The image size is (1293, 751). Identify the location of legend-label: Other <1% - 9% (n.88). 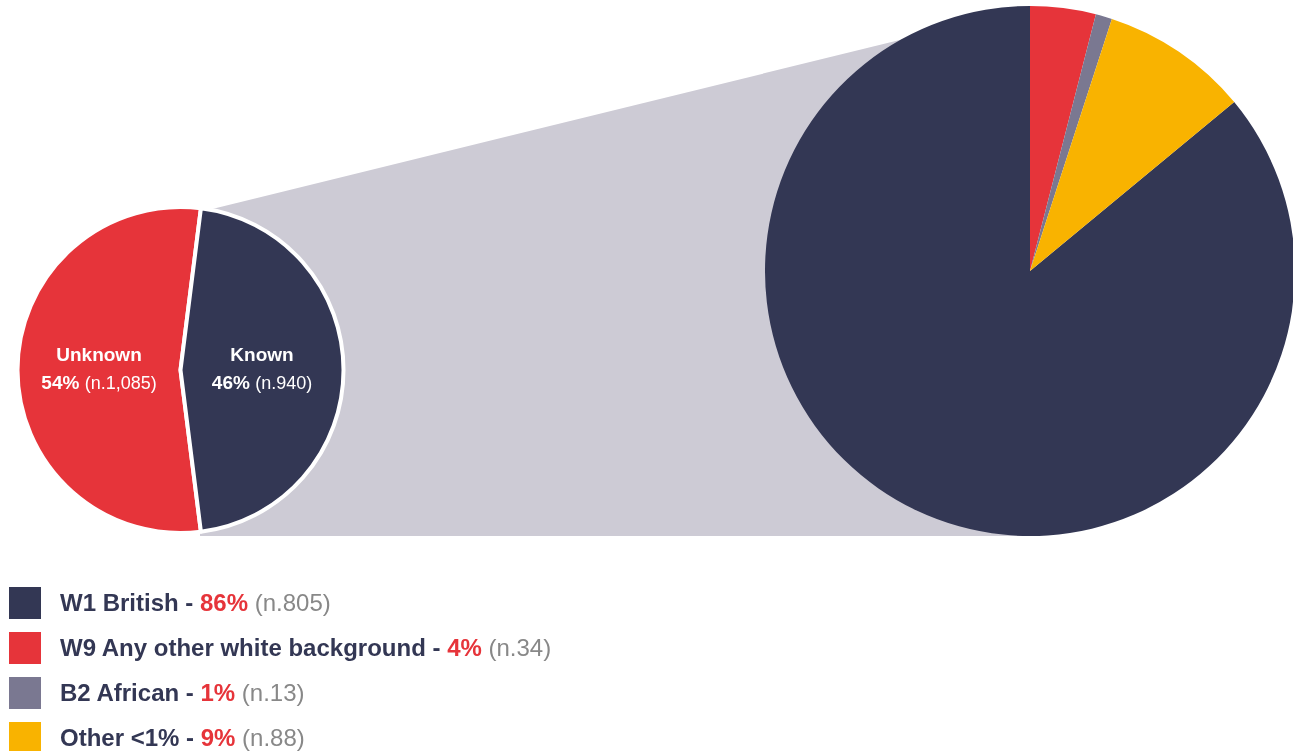
(182, 737).